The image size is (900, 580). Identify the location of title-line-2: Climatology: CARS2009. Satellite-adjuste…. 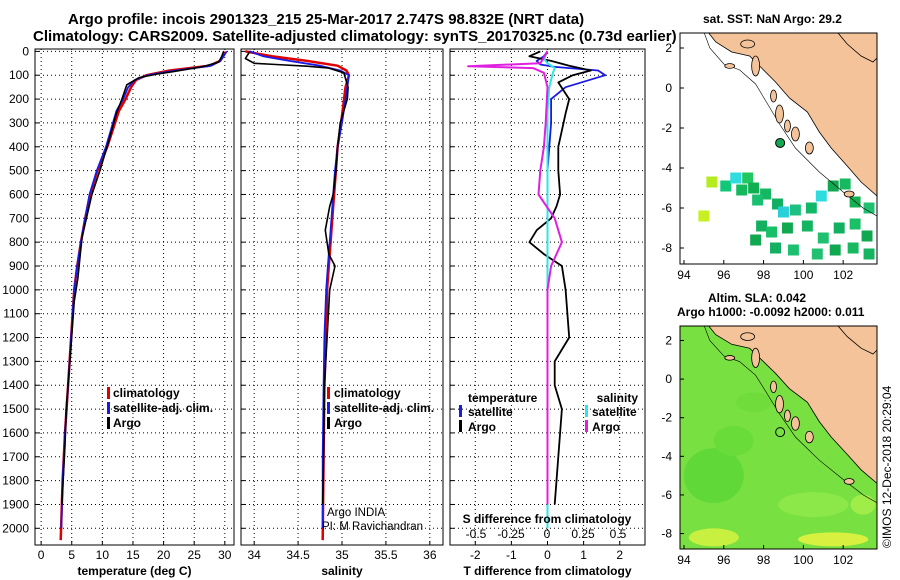
(355, 36).